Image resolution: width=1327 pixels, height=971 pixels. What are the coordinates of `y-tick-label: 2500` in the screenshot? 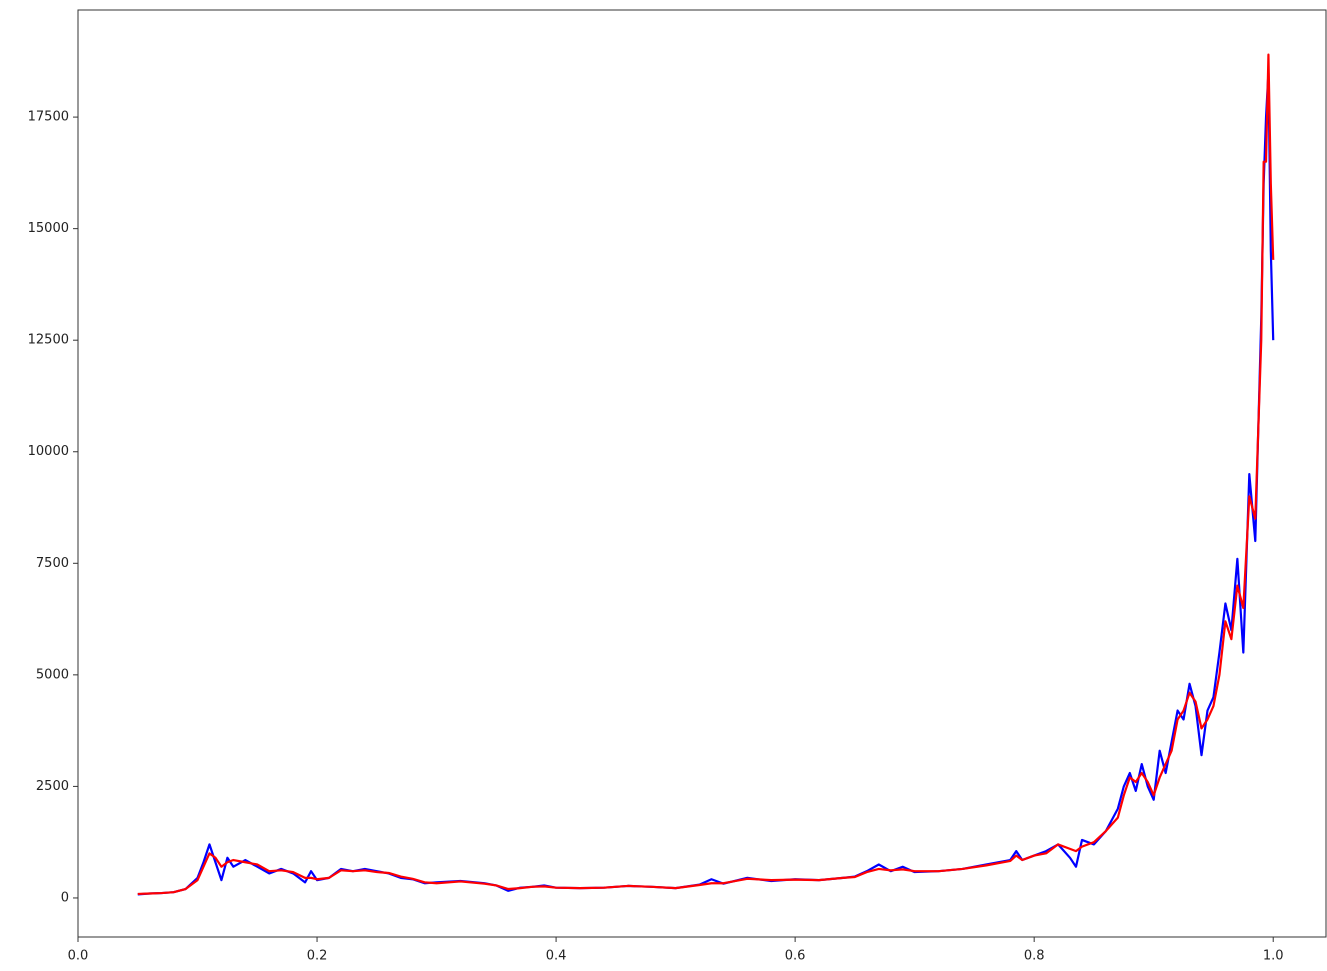 It's located at (52, 786).